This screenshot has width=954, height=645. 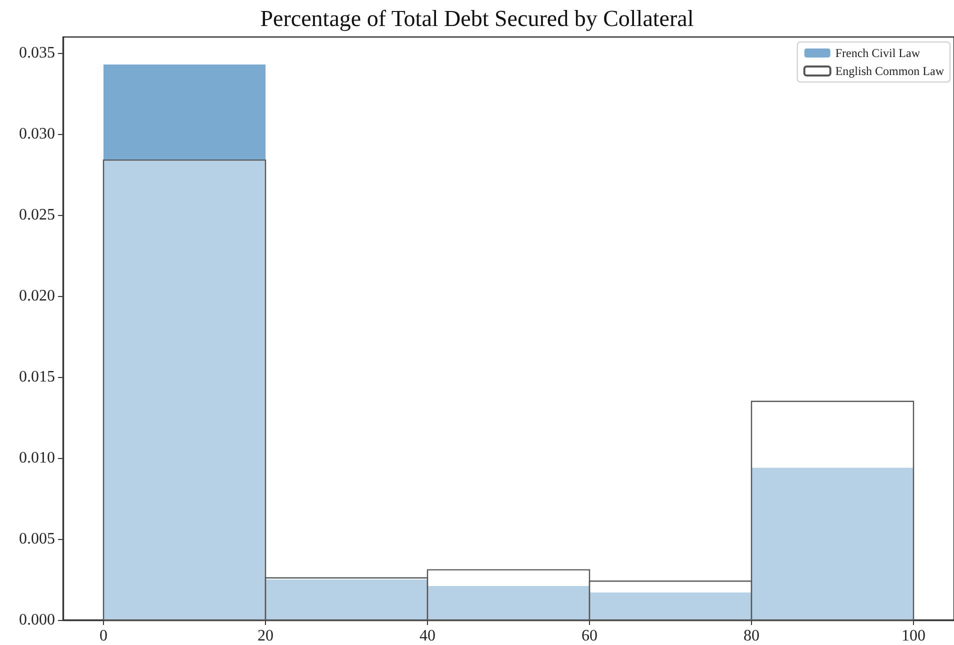 I want to click on x-tick-label: 20, so click(x=266, y=636).